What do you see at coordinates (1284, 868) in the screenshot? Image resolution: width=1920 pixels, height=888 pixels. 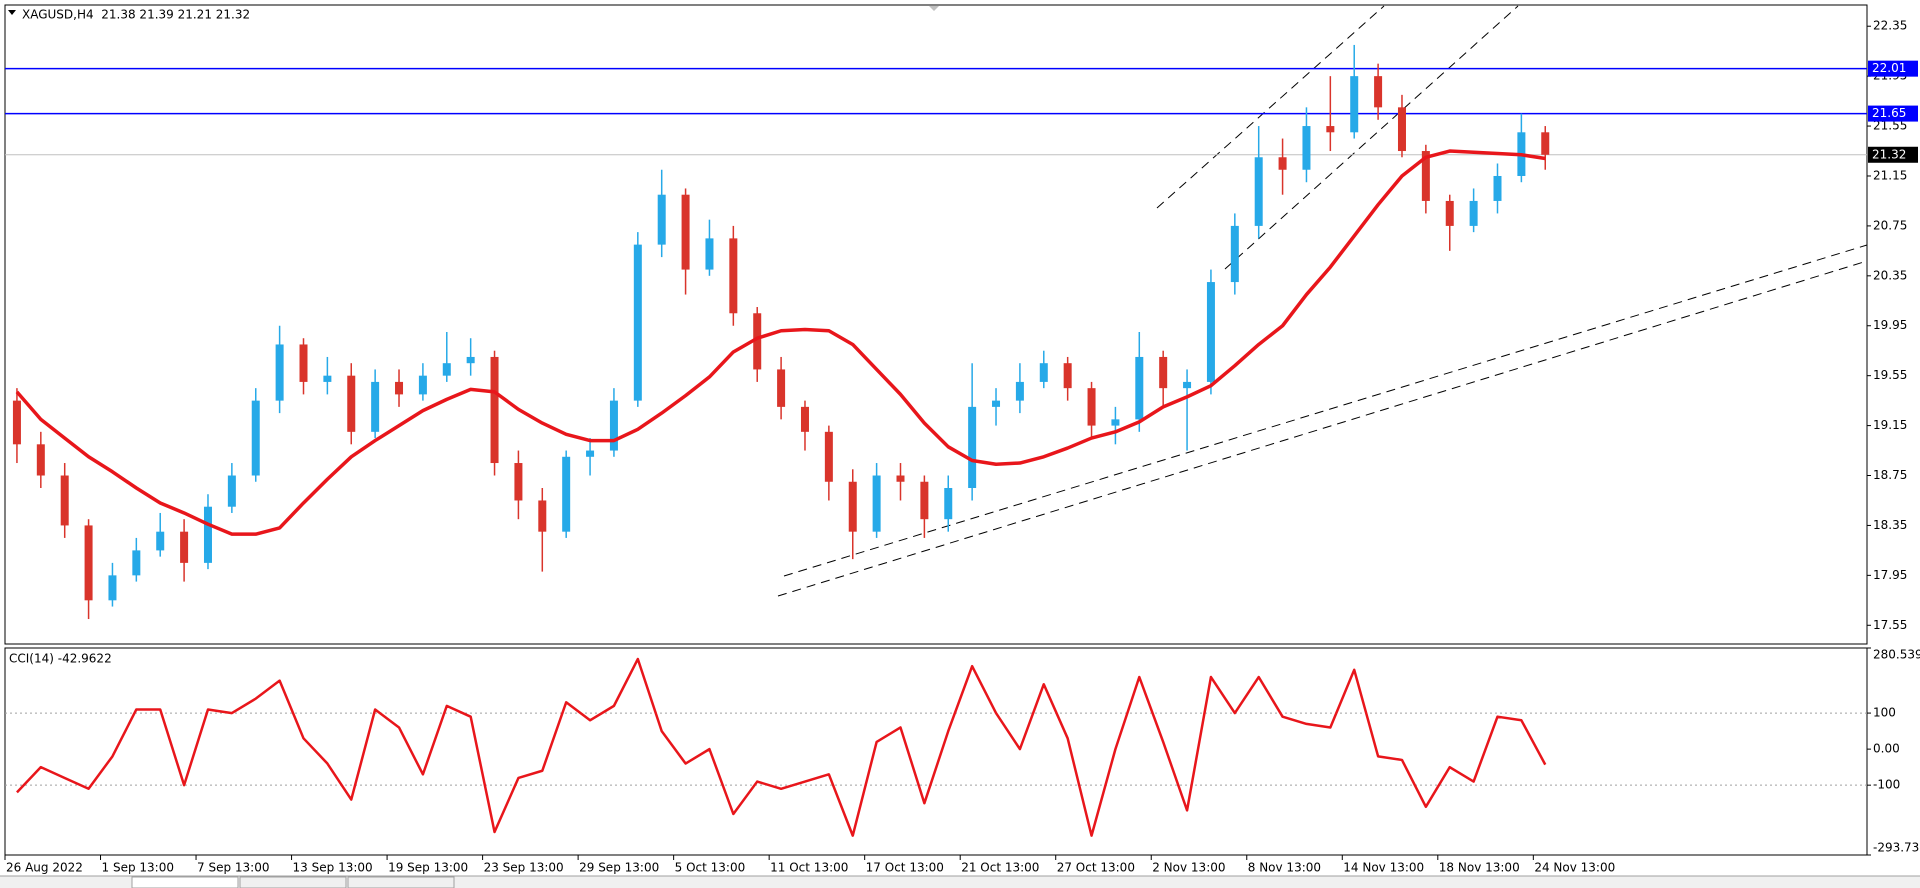 I see `x-tick-label: 8 Nov 13:00` at bounding box center [1284, 868].